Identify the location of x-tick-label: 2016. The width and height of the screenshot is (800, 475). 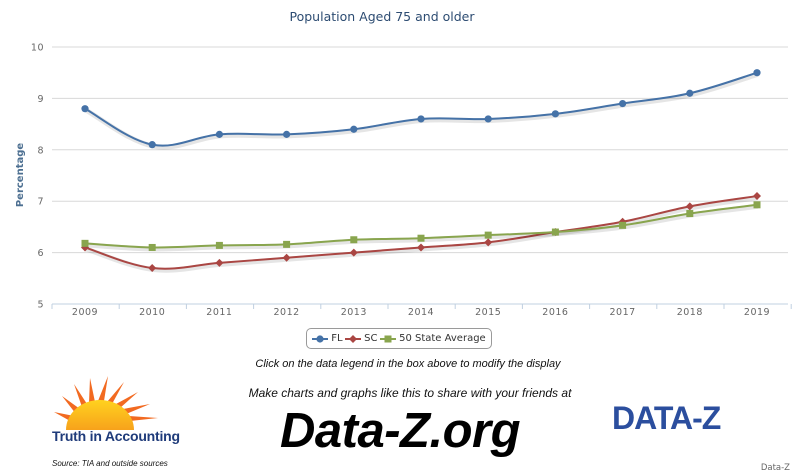
(555, 312).